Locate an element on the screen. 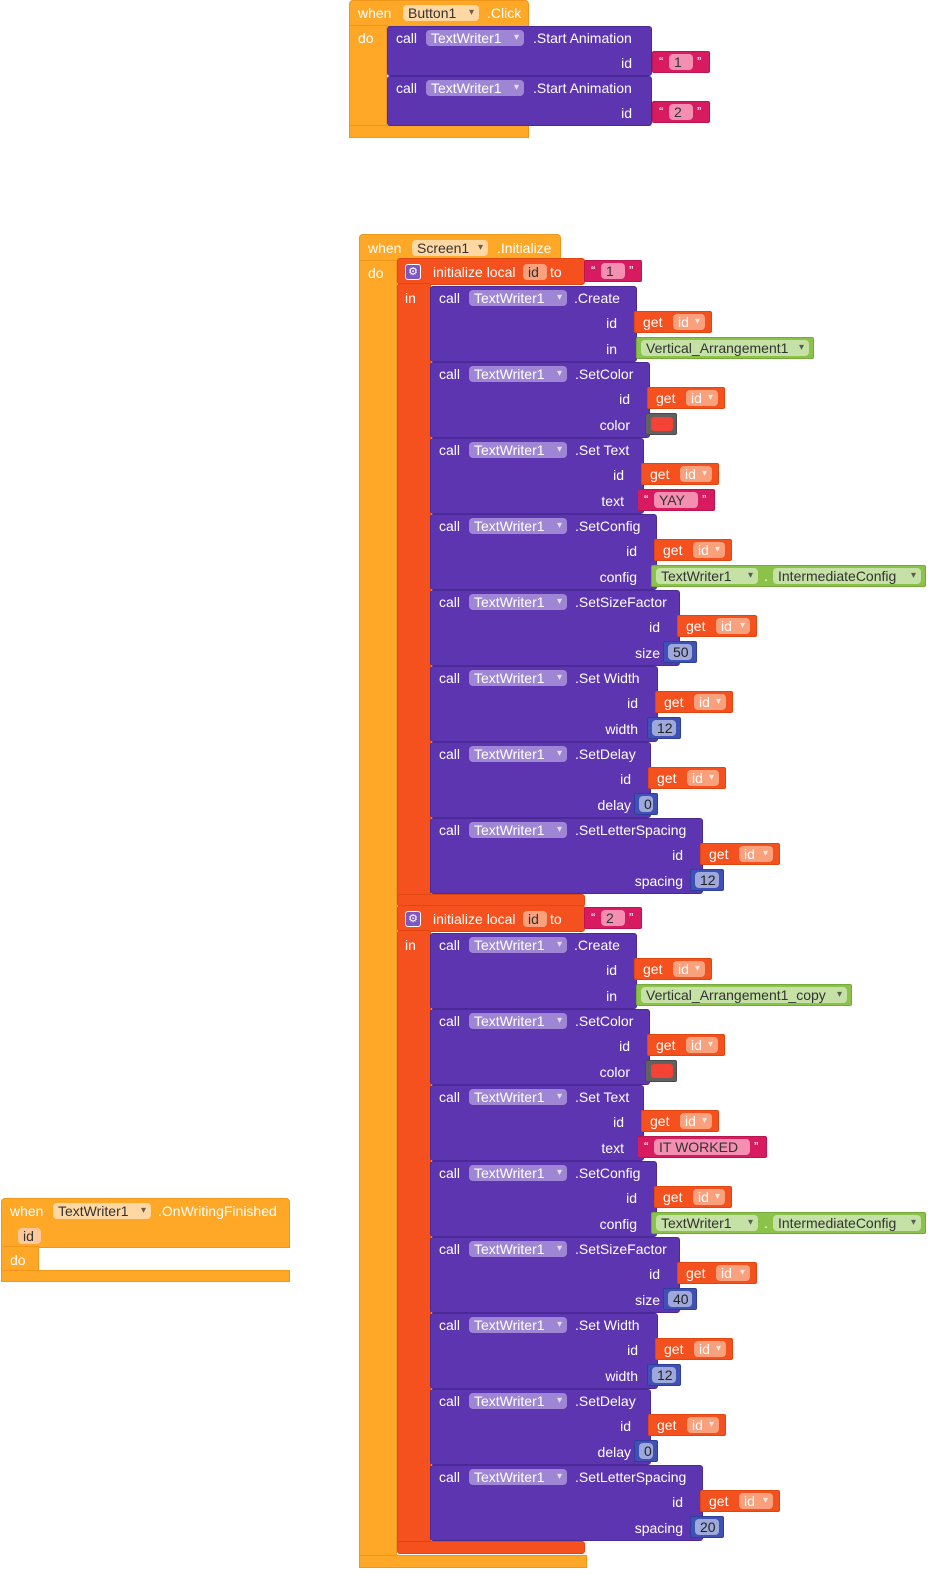 This screenshot has height=1586, width=940. component-dropdown: Vertical_Arrangement1_copy is located at coordinates (744, 995).